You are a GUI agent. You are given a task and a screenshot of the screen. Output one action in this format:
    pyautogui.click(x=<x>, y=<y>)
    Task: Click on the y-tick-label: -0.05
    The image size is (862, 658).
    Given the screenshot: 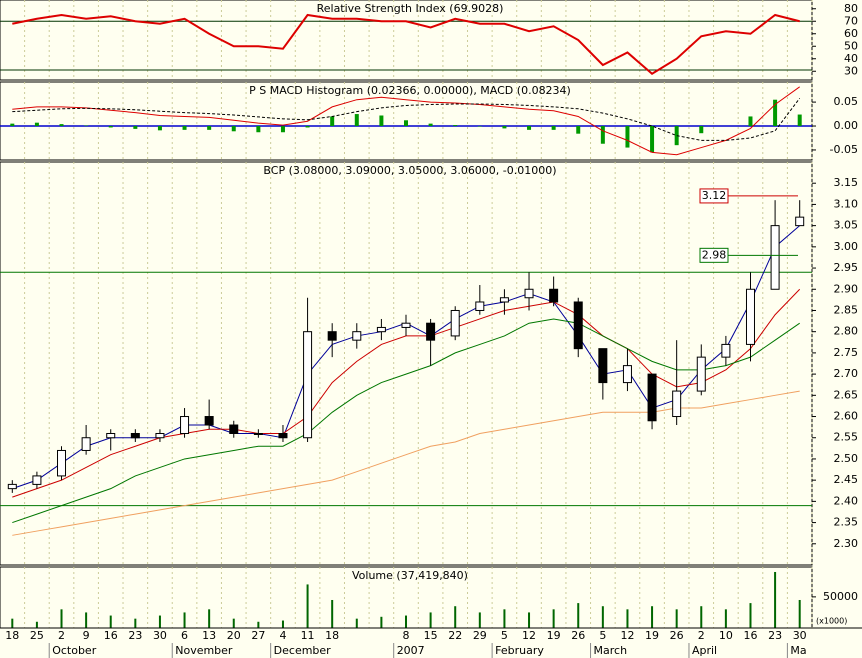 What is the action you would take?
    pyautogui.click(x=844, y=149)
    